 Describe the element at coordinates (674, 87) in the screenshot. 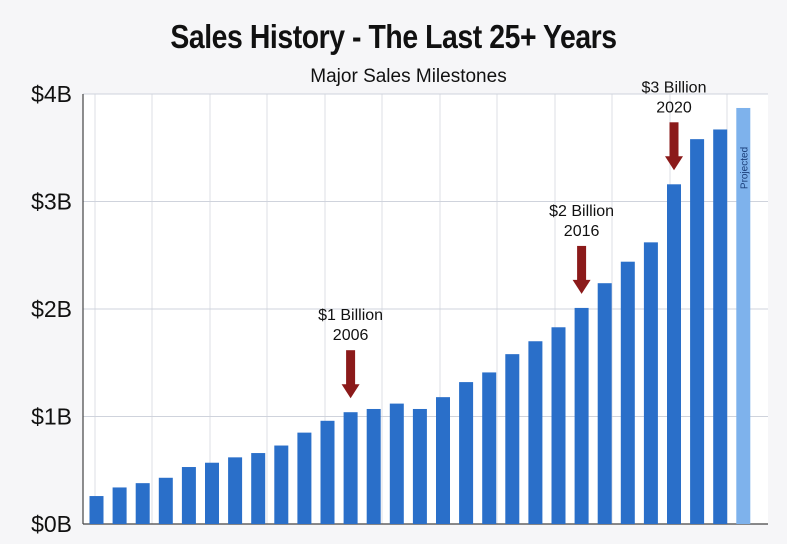

I see `milestone-label: $3 Billion` at that location.